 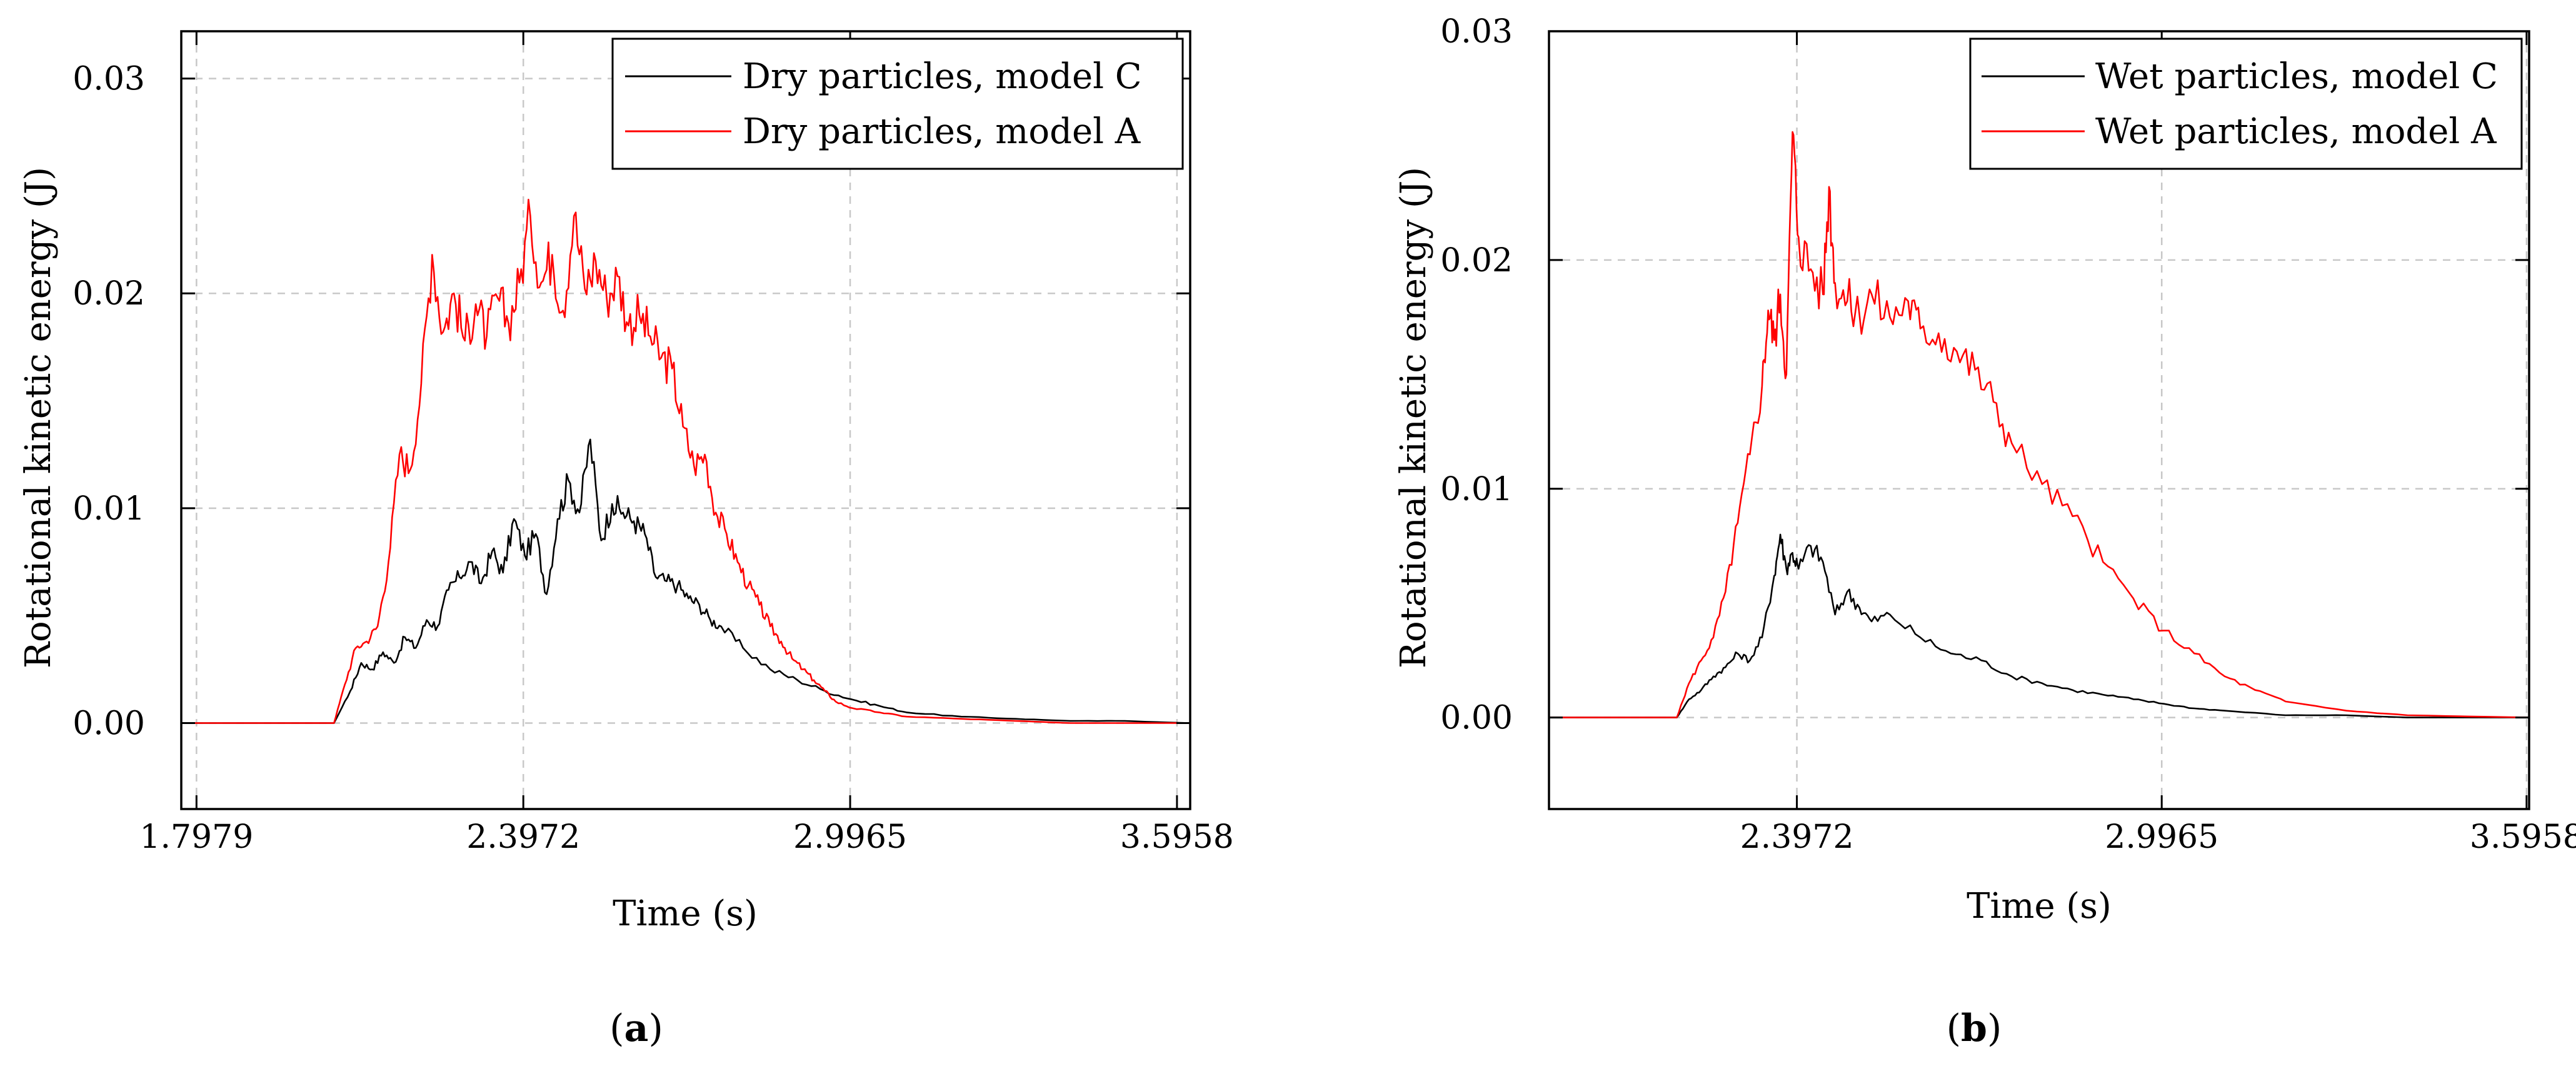 What do you see at coordinates (1413, 417) in the screenshot?
I see `y-axis-title-b: Rotational kinetic energy (J)` at bounding box center [1413, 417].